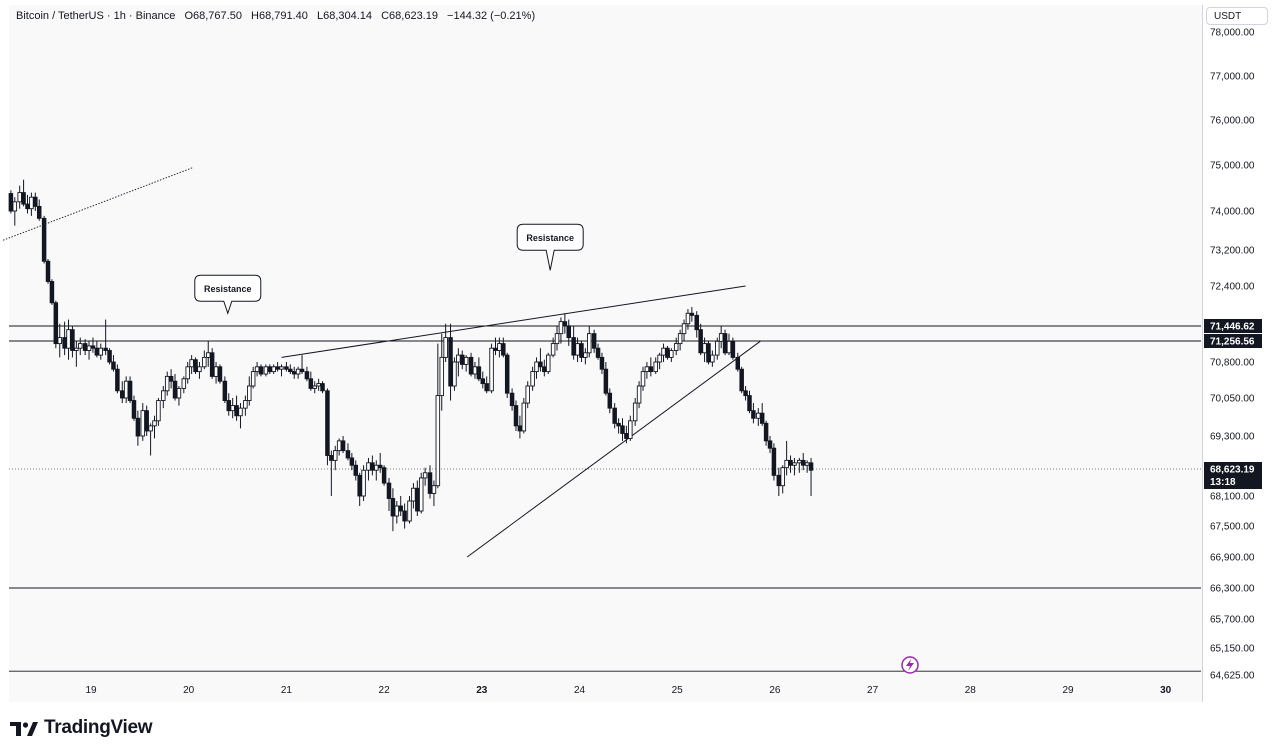  What do you see at coordinates (1232, 212) in the screenshot?
I see `price-tick-label: 74,000.00` at bounding box center [1232, 212].